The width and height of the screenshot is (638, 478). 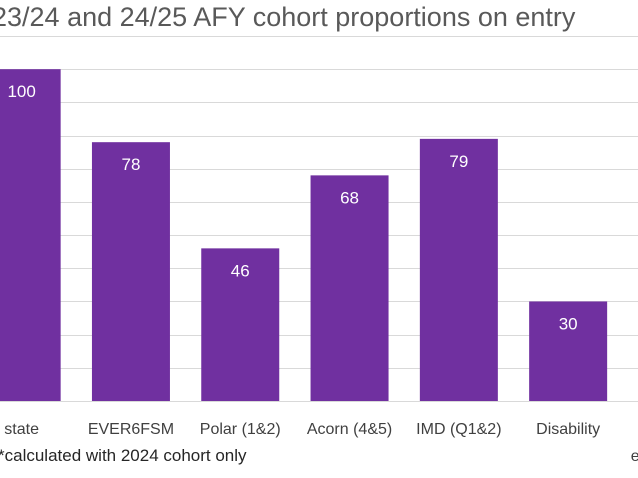 What do you see at coordinates (568, 429) in the screenshot?
I see `x-tick-label: Disability` at bounding box center [568, 429].